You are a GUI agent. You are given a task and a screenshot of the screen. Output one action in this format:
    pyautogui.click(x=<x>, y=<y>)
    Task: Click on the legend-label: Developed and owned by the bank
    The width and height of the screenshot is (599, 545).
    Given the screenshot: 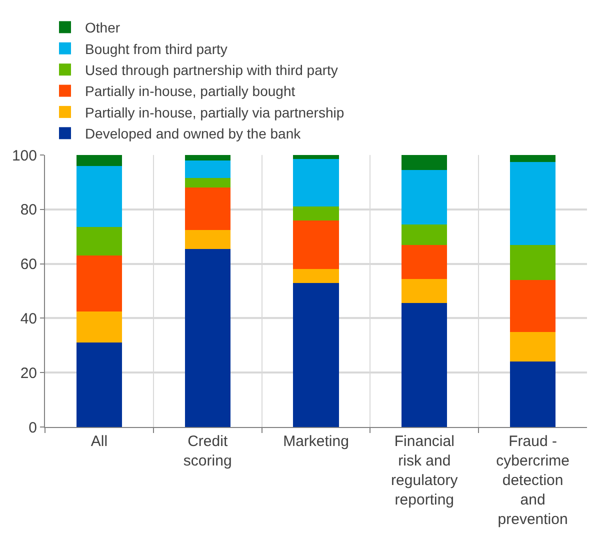 What is the action you would take?
    pyautogui.click(x=193, y=134)
    